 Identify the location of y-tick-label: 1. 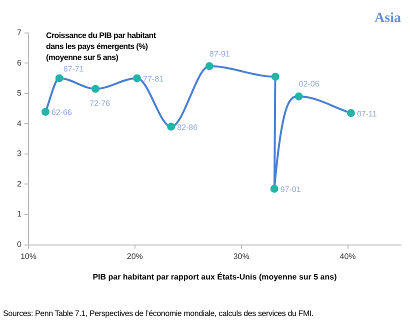
(19, 214).